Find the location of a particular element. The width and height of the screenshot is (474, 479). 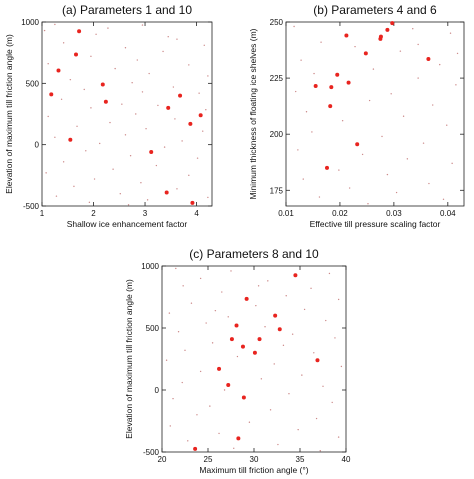

x-axis-label: Maximum till friction angle (°) is located at coordinates (253, 470).